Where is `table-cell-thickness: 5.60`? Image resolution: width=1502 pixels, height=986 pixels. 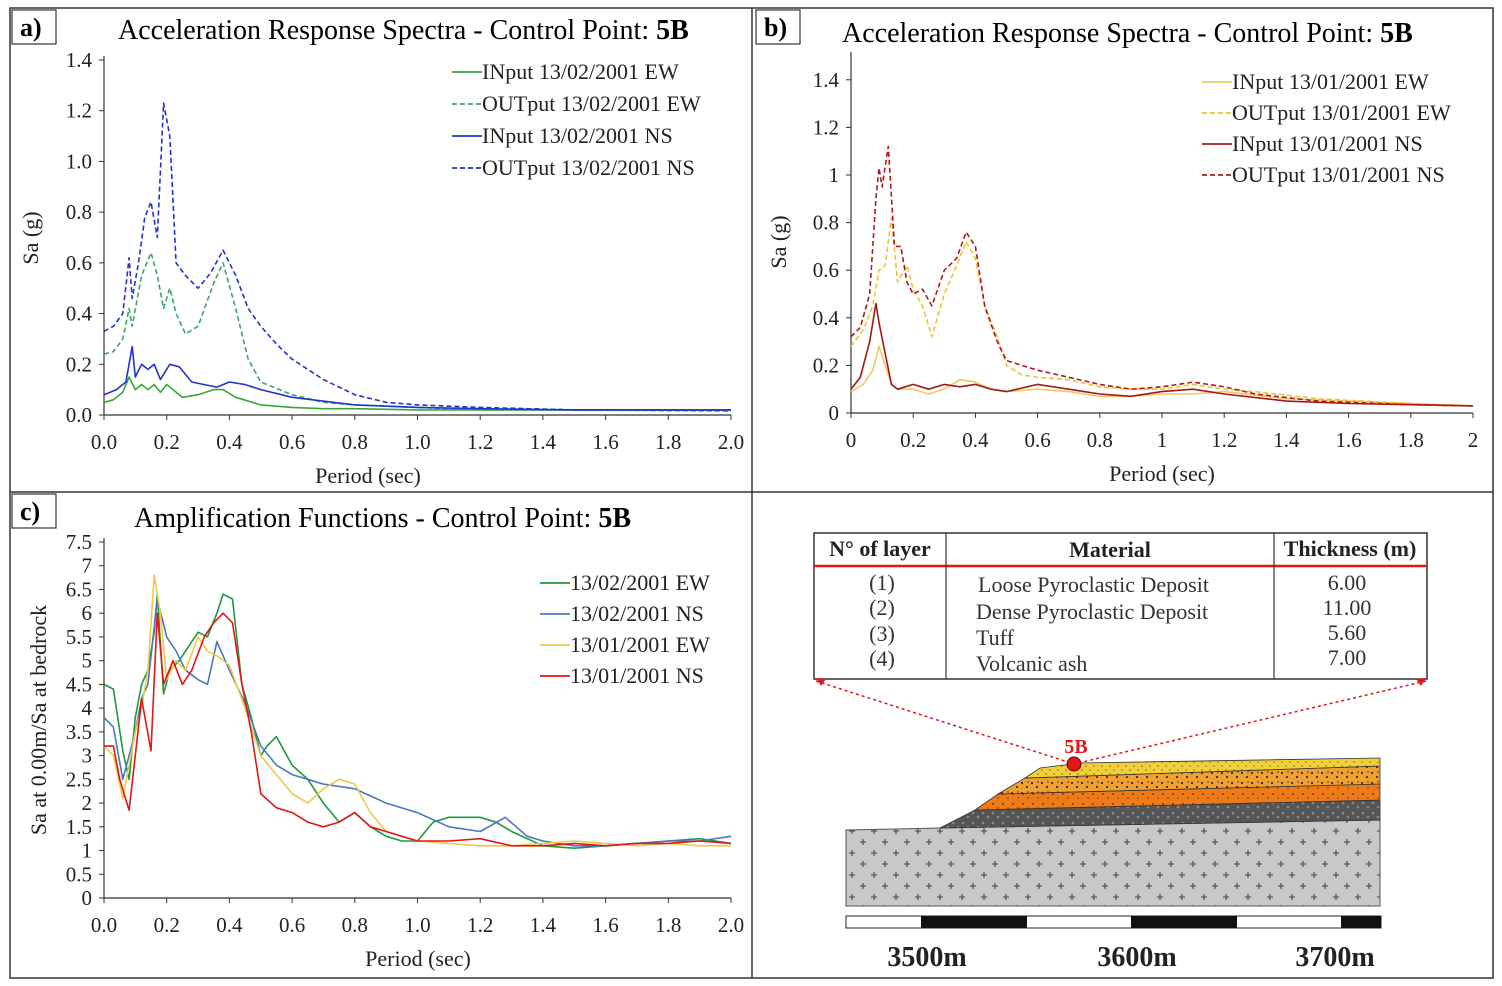 table-cell-thickness: 5.60 is located at coordinates (1347, 632).